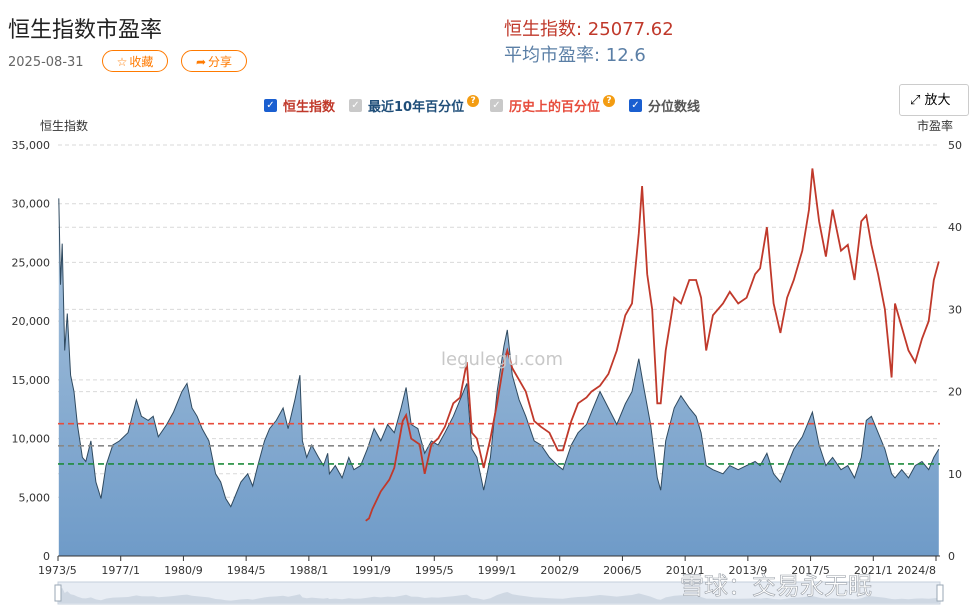  What do you see at coordinates (940, 593) in the screenshot?
I see `navigator-right-handle` at bounding box center [940, 593].